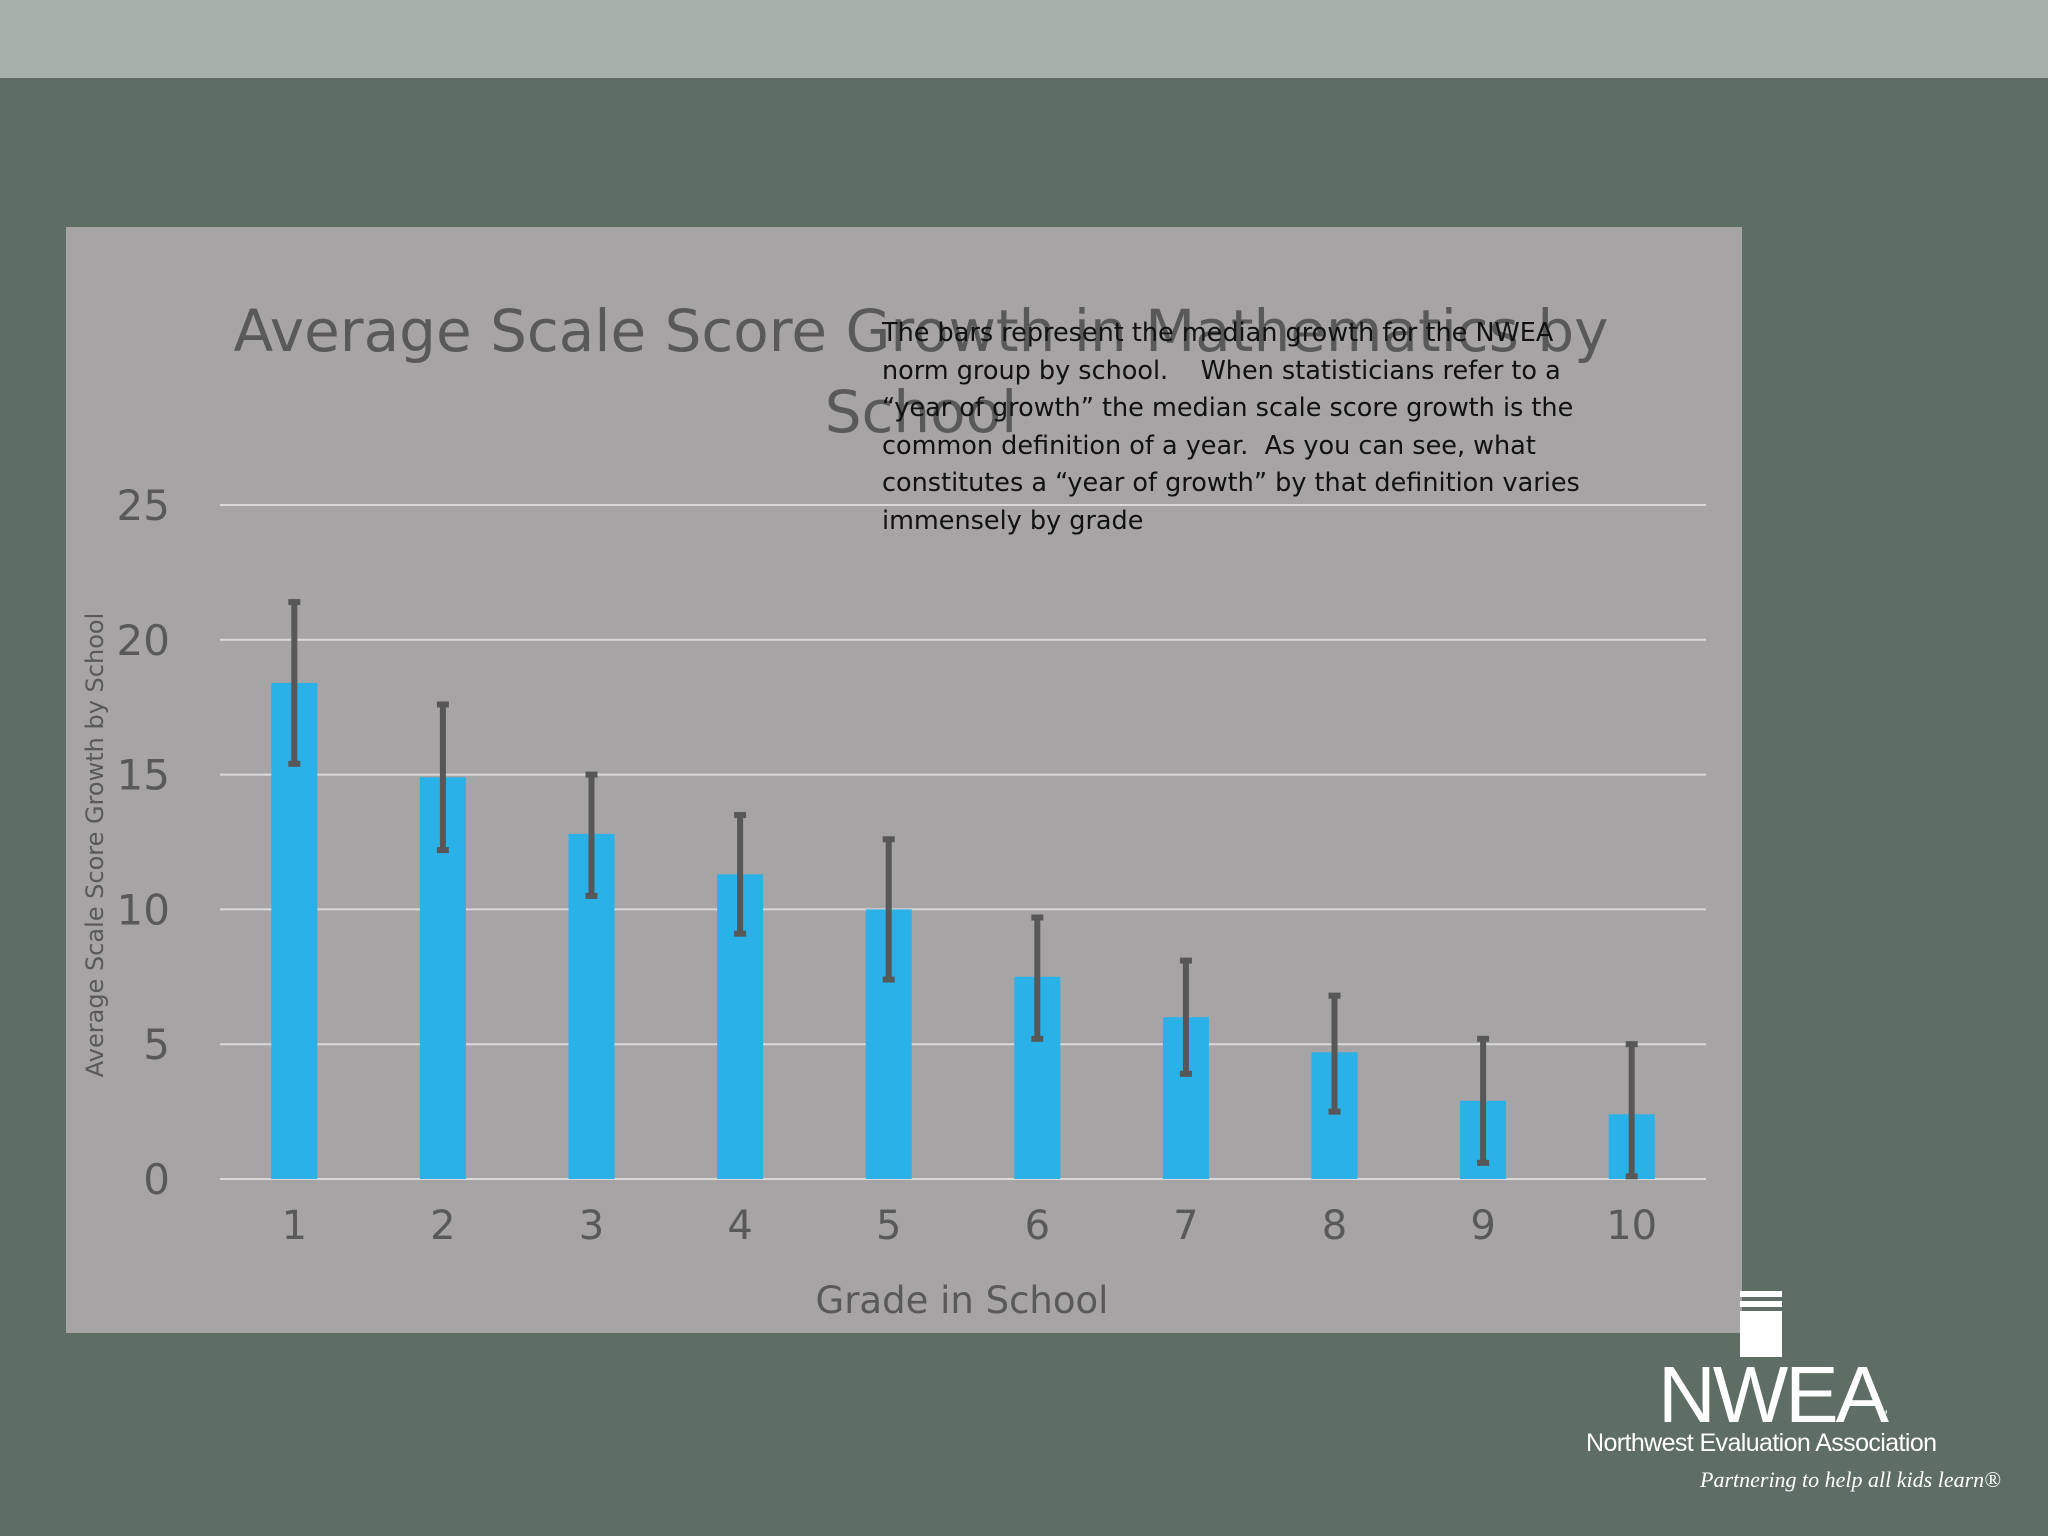 The height and width of the screenshot is (1536, 2048). What do you see at coordinates (1850, 1479) in the screenshot?
I see `logo-tagline: Partnering to help all kids learn®` at bounding box center [1850, 1479].